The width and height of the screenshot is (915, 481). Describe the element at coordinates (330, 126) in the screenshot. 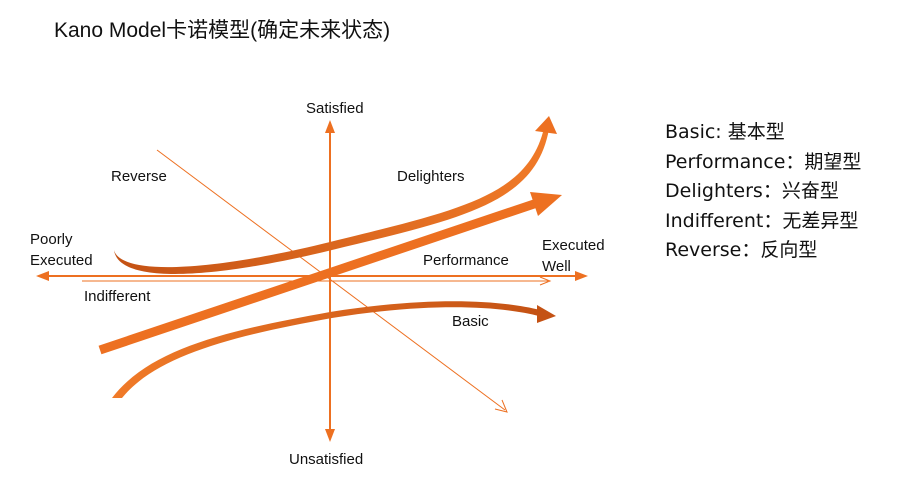

I see `axis-arrow-up-icon` at that location.